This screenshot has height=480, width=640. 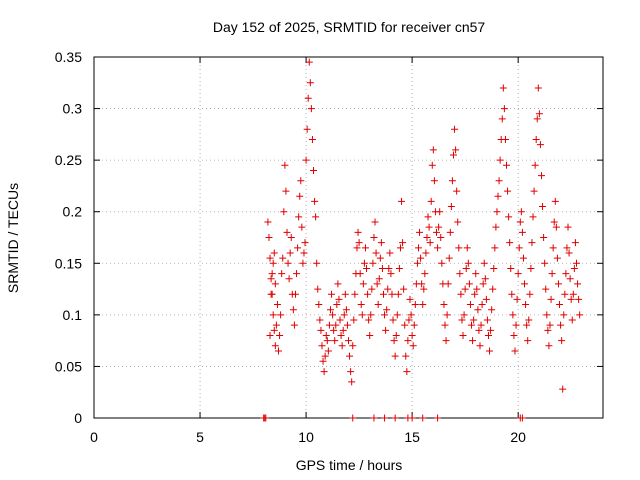 What do you see at coordinates (68, 263) in the screenshot?
I see `y-tick-label: 0.15` at bounding box center [68, 263].